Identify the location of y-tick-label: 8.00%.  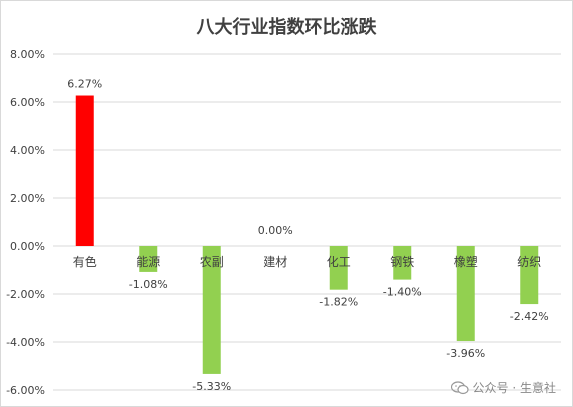
(27, 54).